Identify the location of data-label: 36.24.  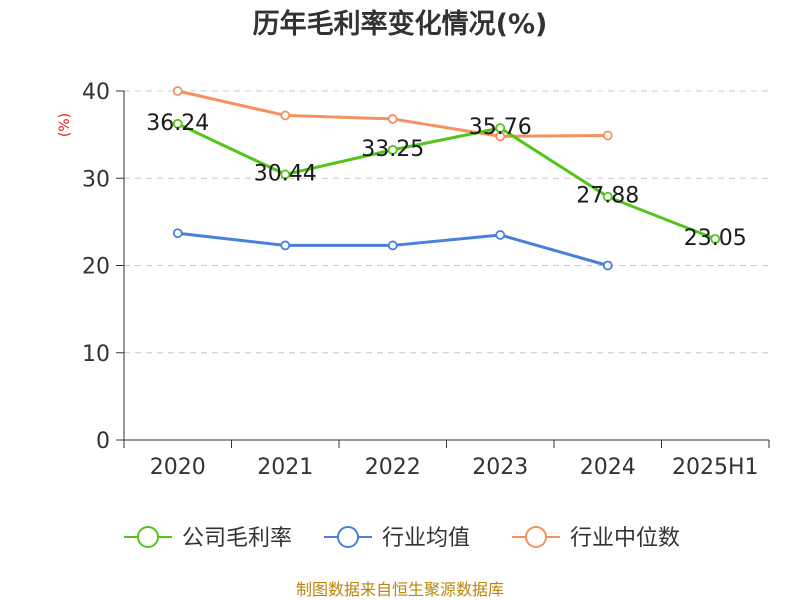
(177, 123).